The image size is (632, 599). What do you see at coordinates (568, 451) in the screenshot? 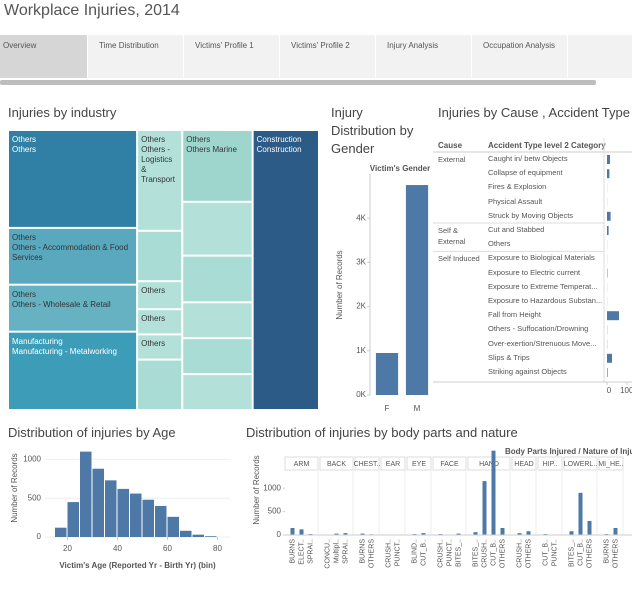
I see `facet-header: Body Parts Injured / Nature of Injury` at bounding box center [568, 451].